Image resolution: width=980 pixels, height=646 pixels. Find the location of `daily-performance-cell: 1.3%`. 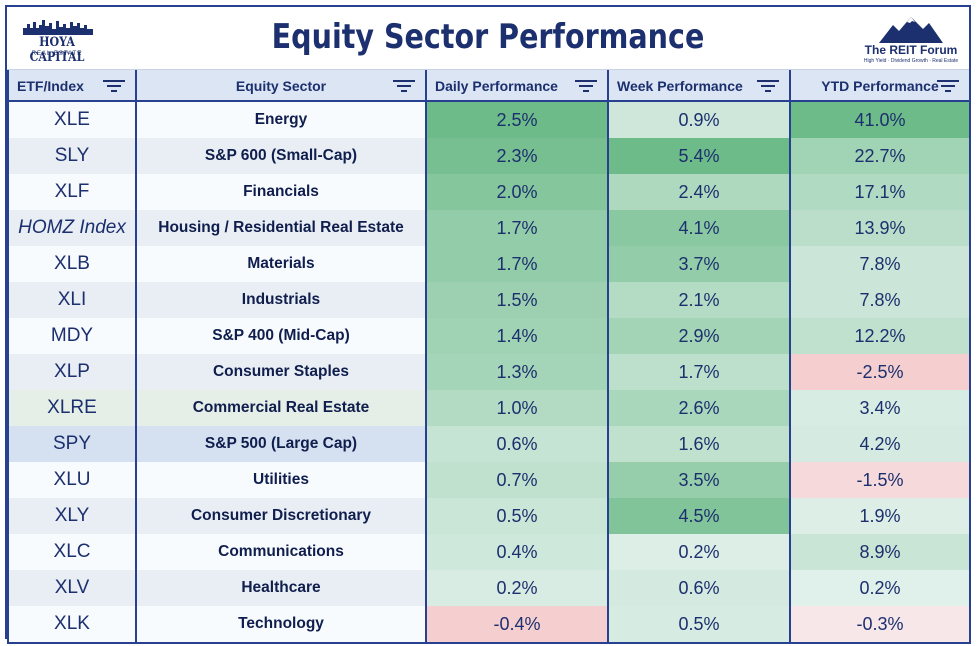

daily-performance-cell: 1.3% is located at coordinates (517, 372).